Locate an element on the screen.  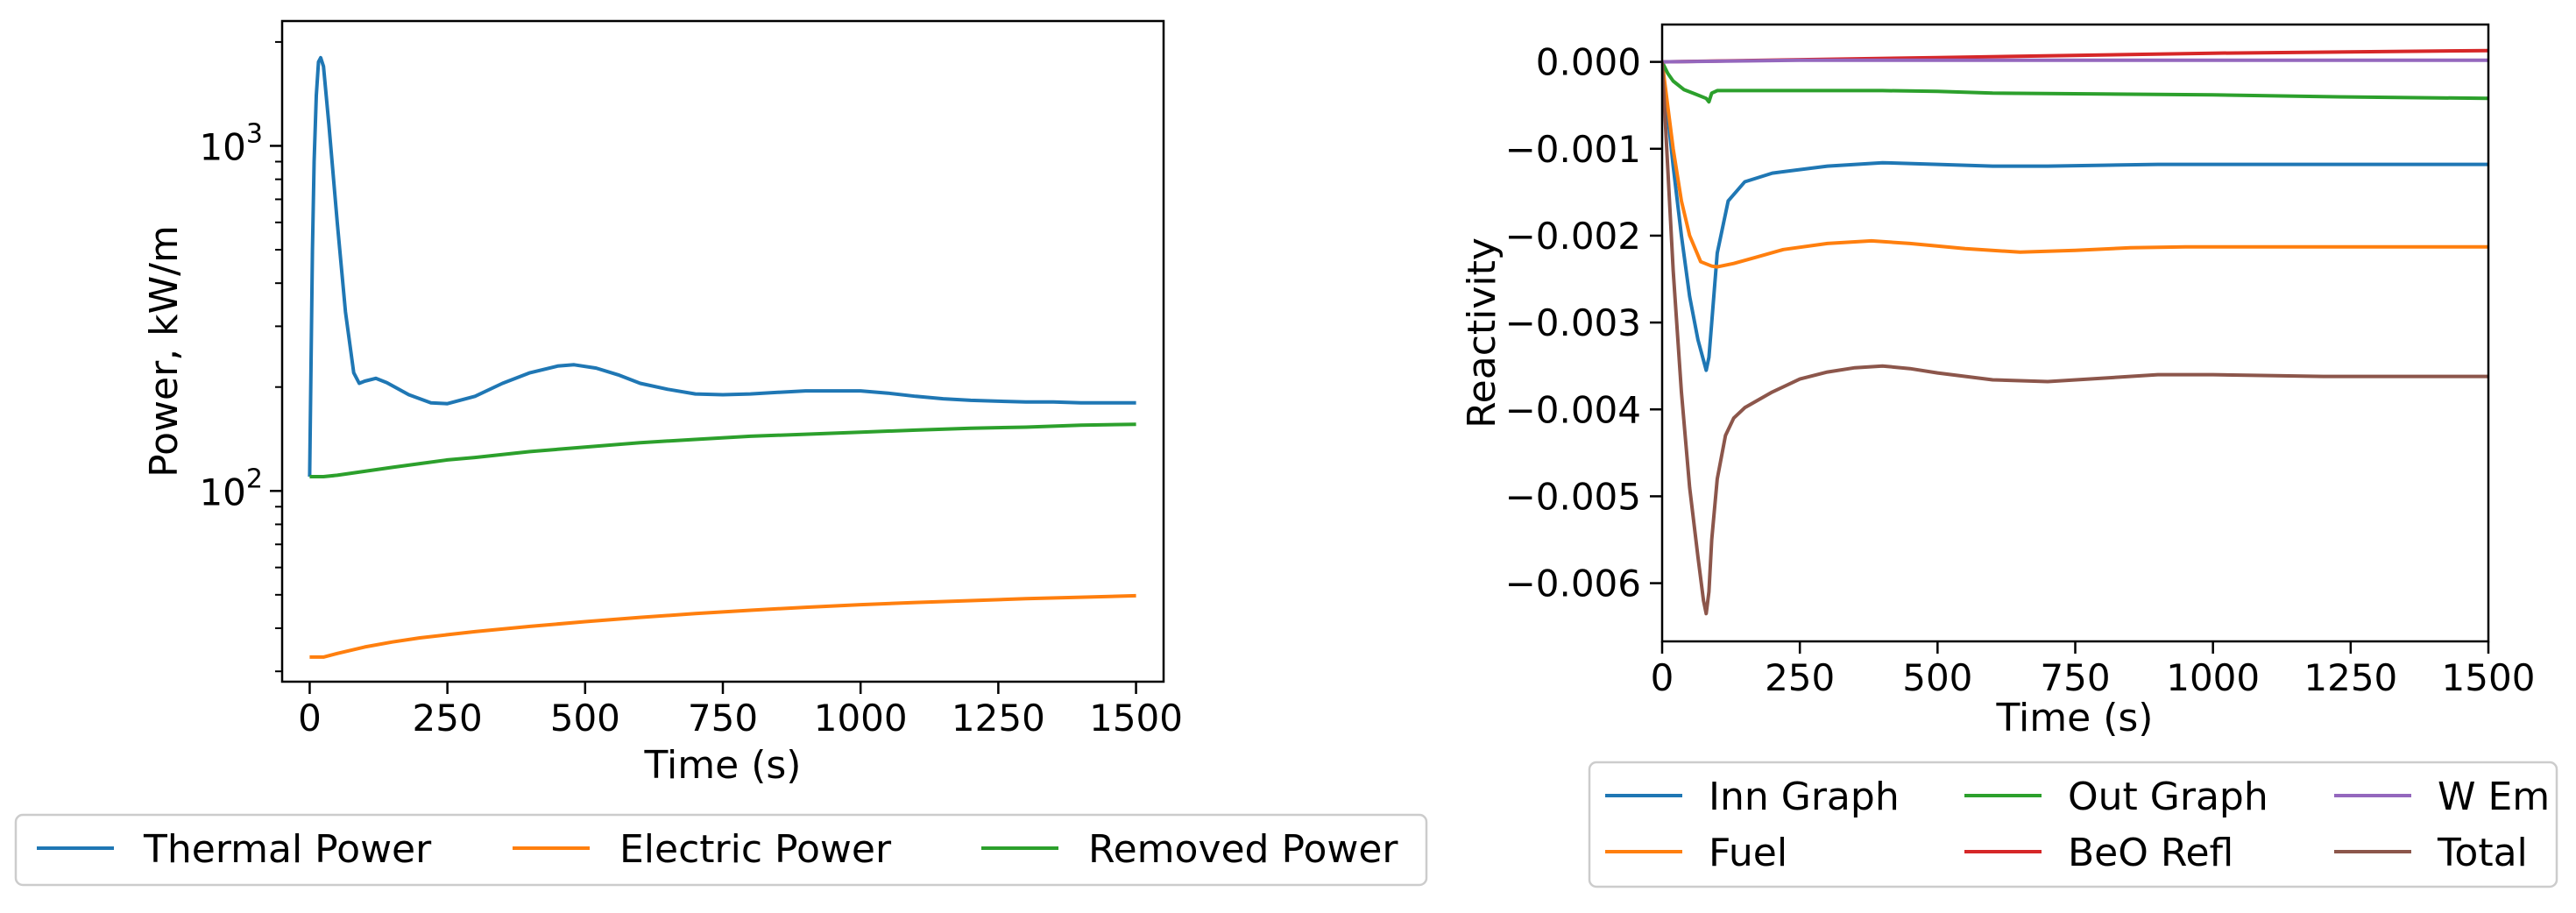
reactivity-x-tick-label: 250 is located at coordinates (1800, 677).